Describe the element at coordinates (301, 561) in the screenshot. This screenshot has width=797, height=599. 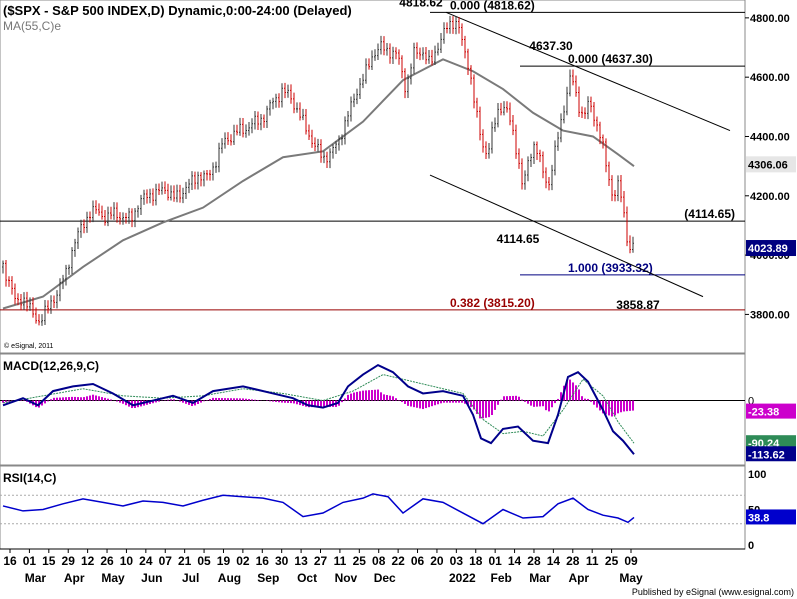
I see `x-day-label: 13` at that location.